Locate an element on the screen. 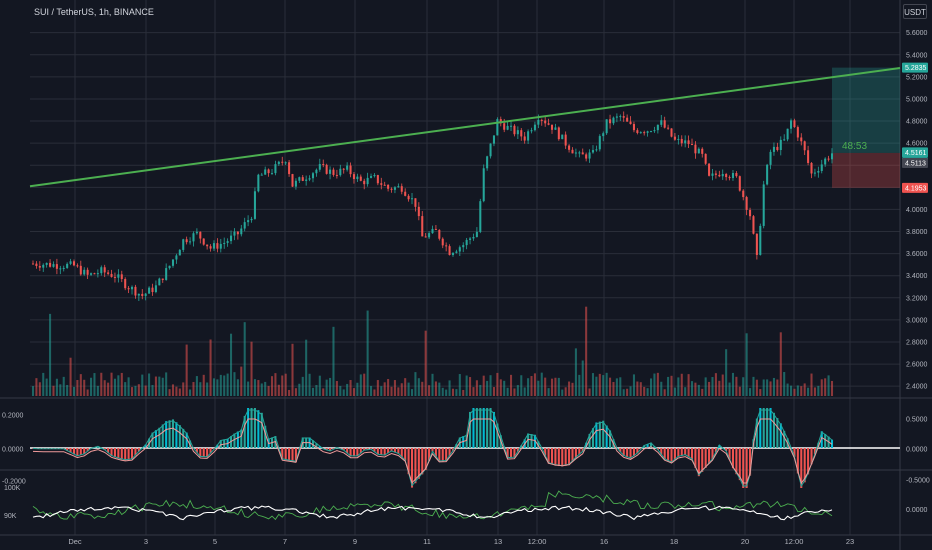 The height and width of the screenshot is (550, 932). time-tick: 12:00 is located at coordinates (794, 541).